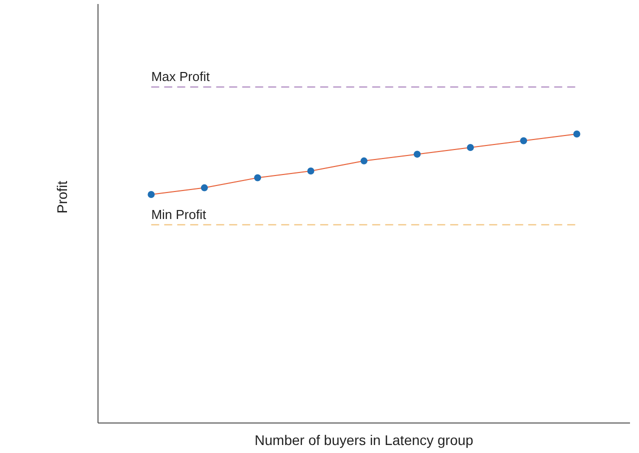 The image size is (639, 453). What do you see at coordinates (62, 197) in the screenshot?
I see `y-axis-title: Profit` at bounding box center [62, 197].